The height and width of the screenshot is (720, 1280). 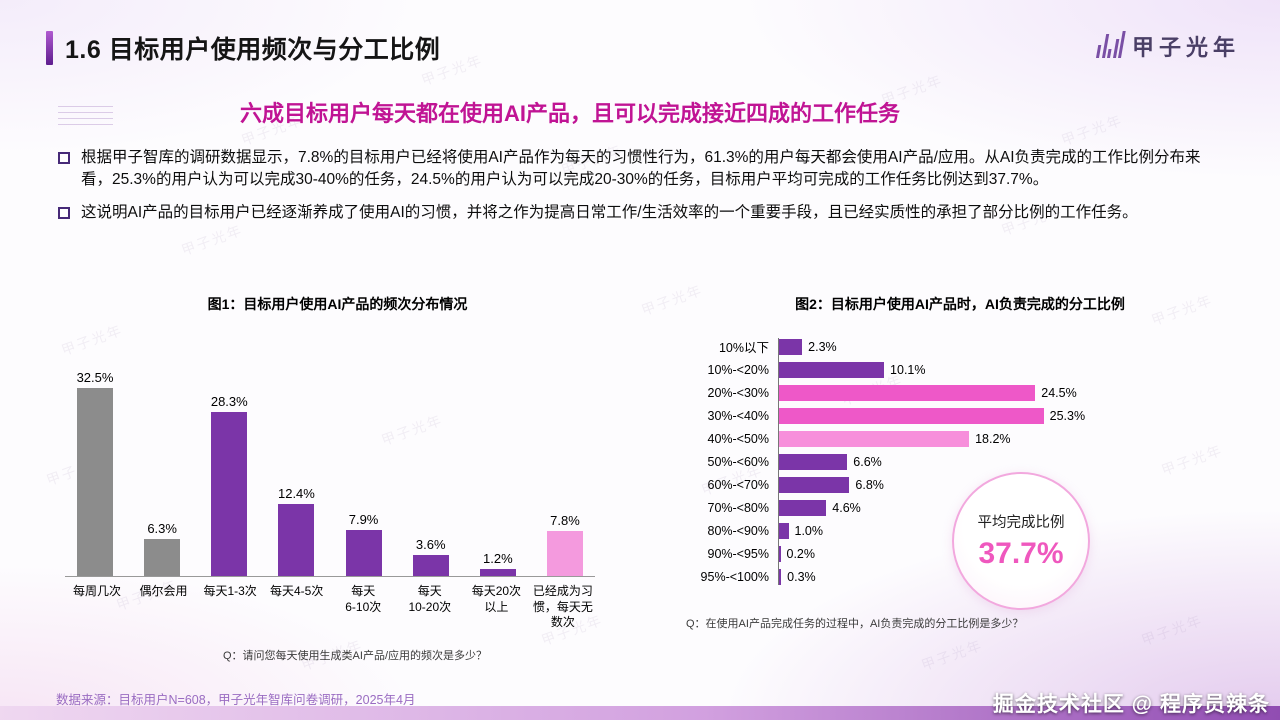 I want to click on bar-value-label: 7.9%, so click(x=363, y=520).